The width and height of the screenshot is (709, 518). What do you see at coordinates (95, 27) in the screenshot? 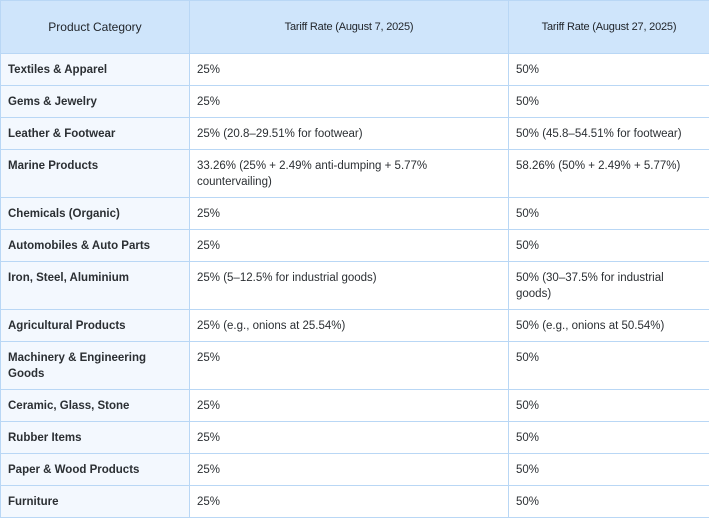
I see `header-product-category: Product Category` at bounding box center [95, 27].